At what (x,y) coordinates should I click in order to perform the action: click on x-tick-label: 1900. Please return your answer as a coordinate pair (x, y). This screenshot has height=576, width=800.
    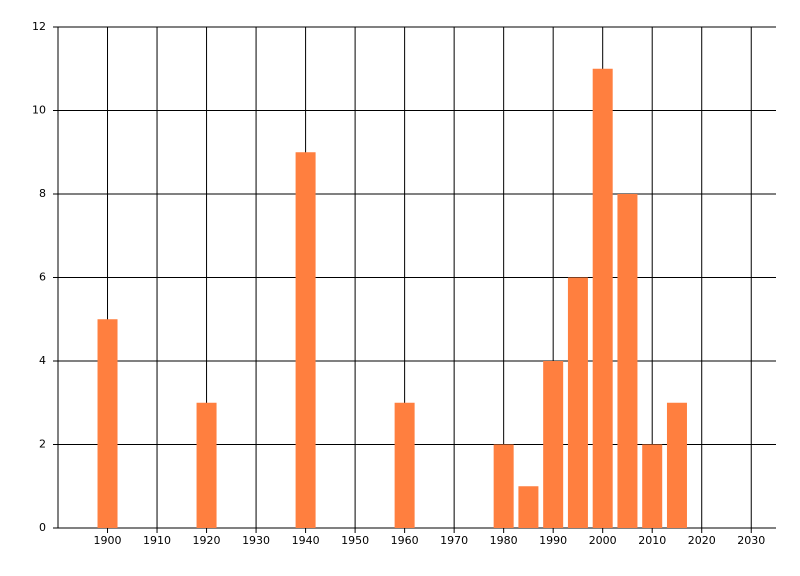
    Looking at the image, I should click on (108, 540).